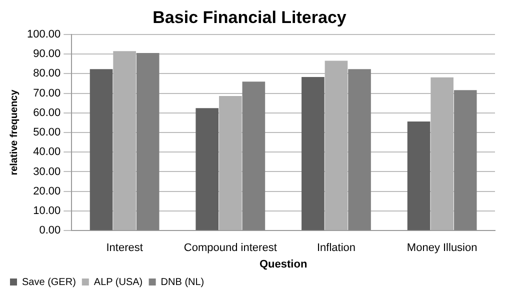  Describe the element at coordinates (47, 112) in the screenshot. I see `y-tick-label: 60.00` at that location.